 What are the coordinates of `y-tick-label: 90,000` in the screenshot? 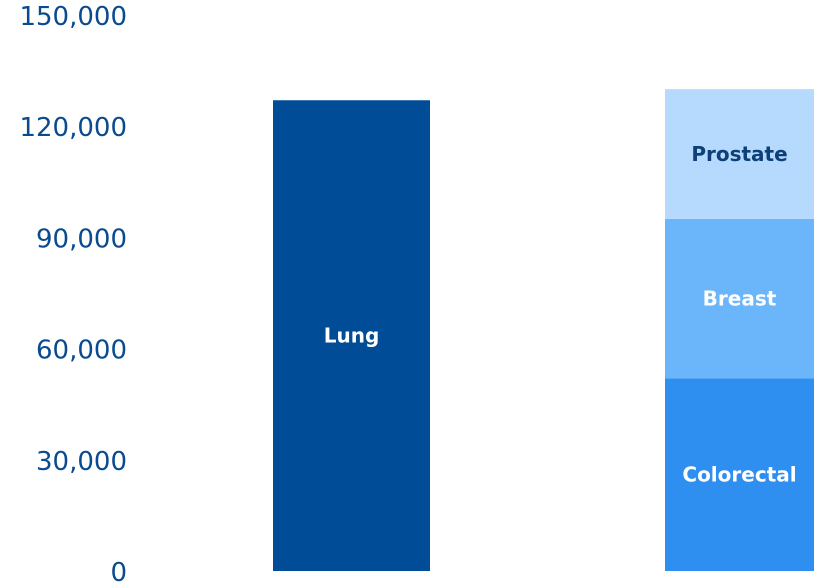 It's located at (81, 239).